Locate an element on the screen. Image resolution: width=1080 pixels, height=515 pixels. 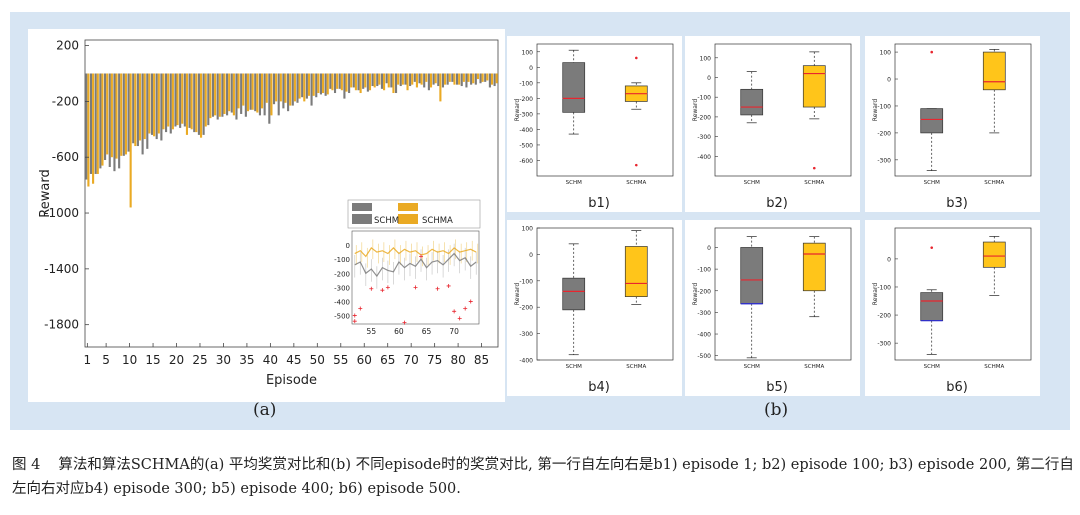
inset-y-tick-label: -100 is located at coordinates (342, 260).